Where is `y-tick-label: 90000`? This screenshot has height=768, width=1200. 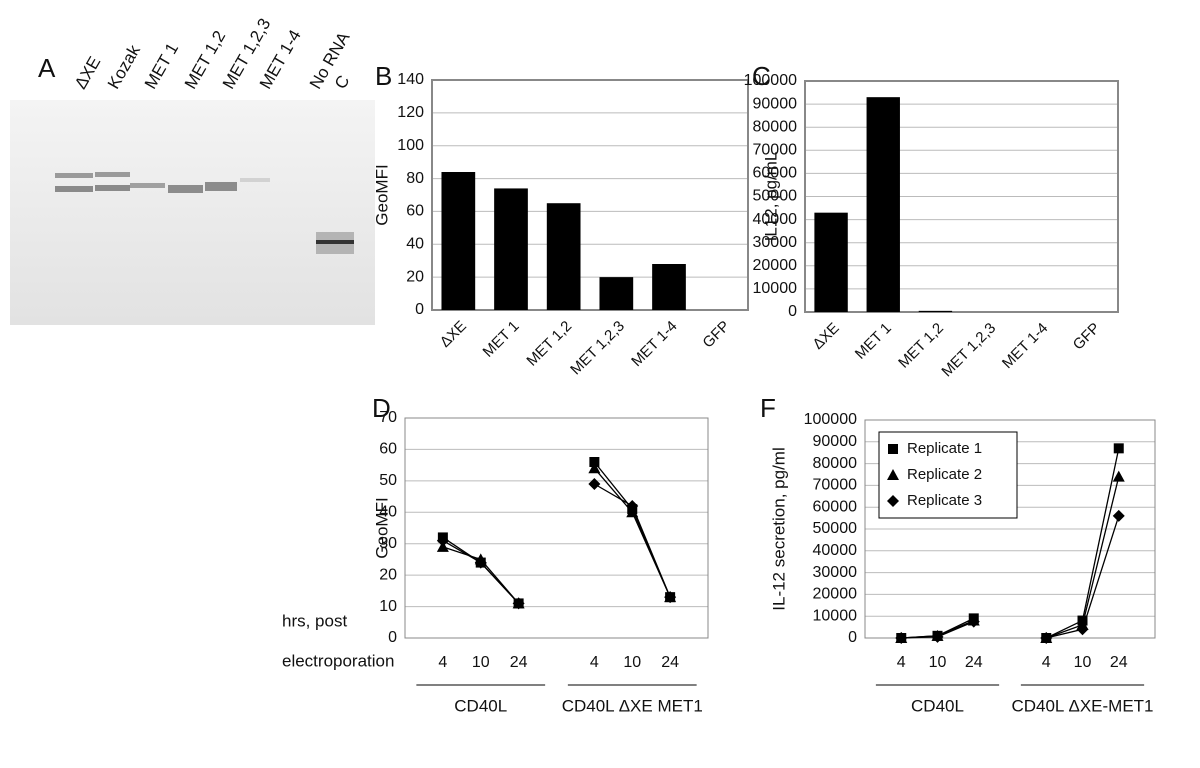 y-tick-label: 90000 is located at coordinates (835, 441).